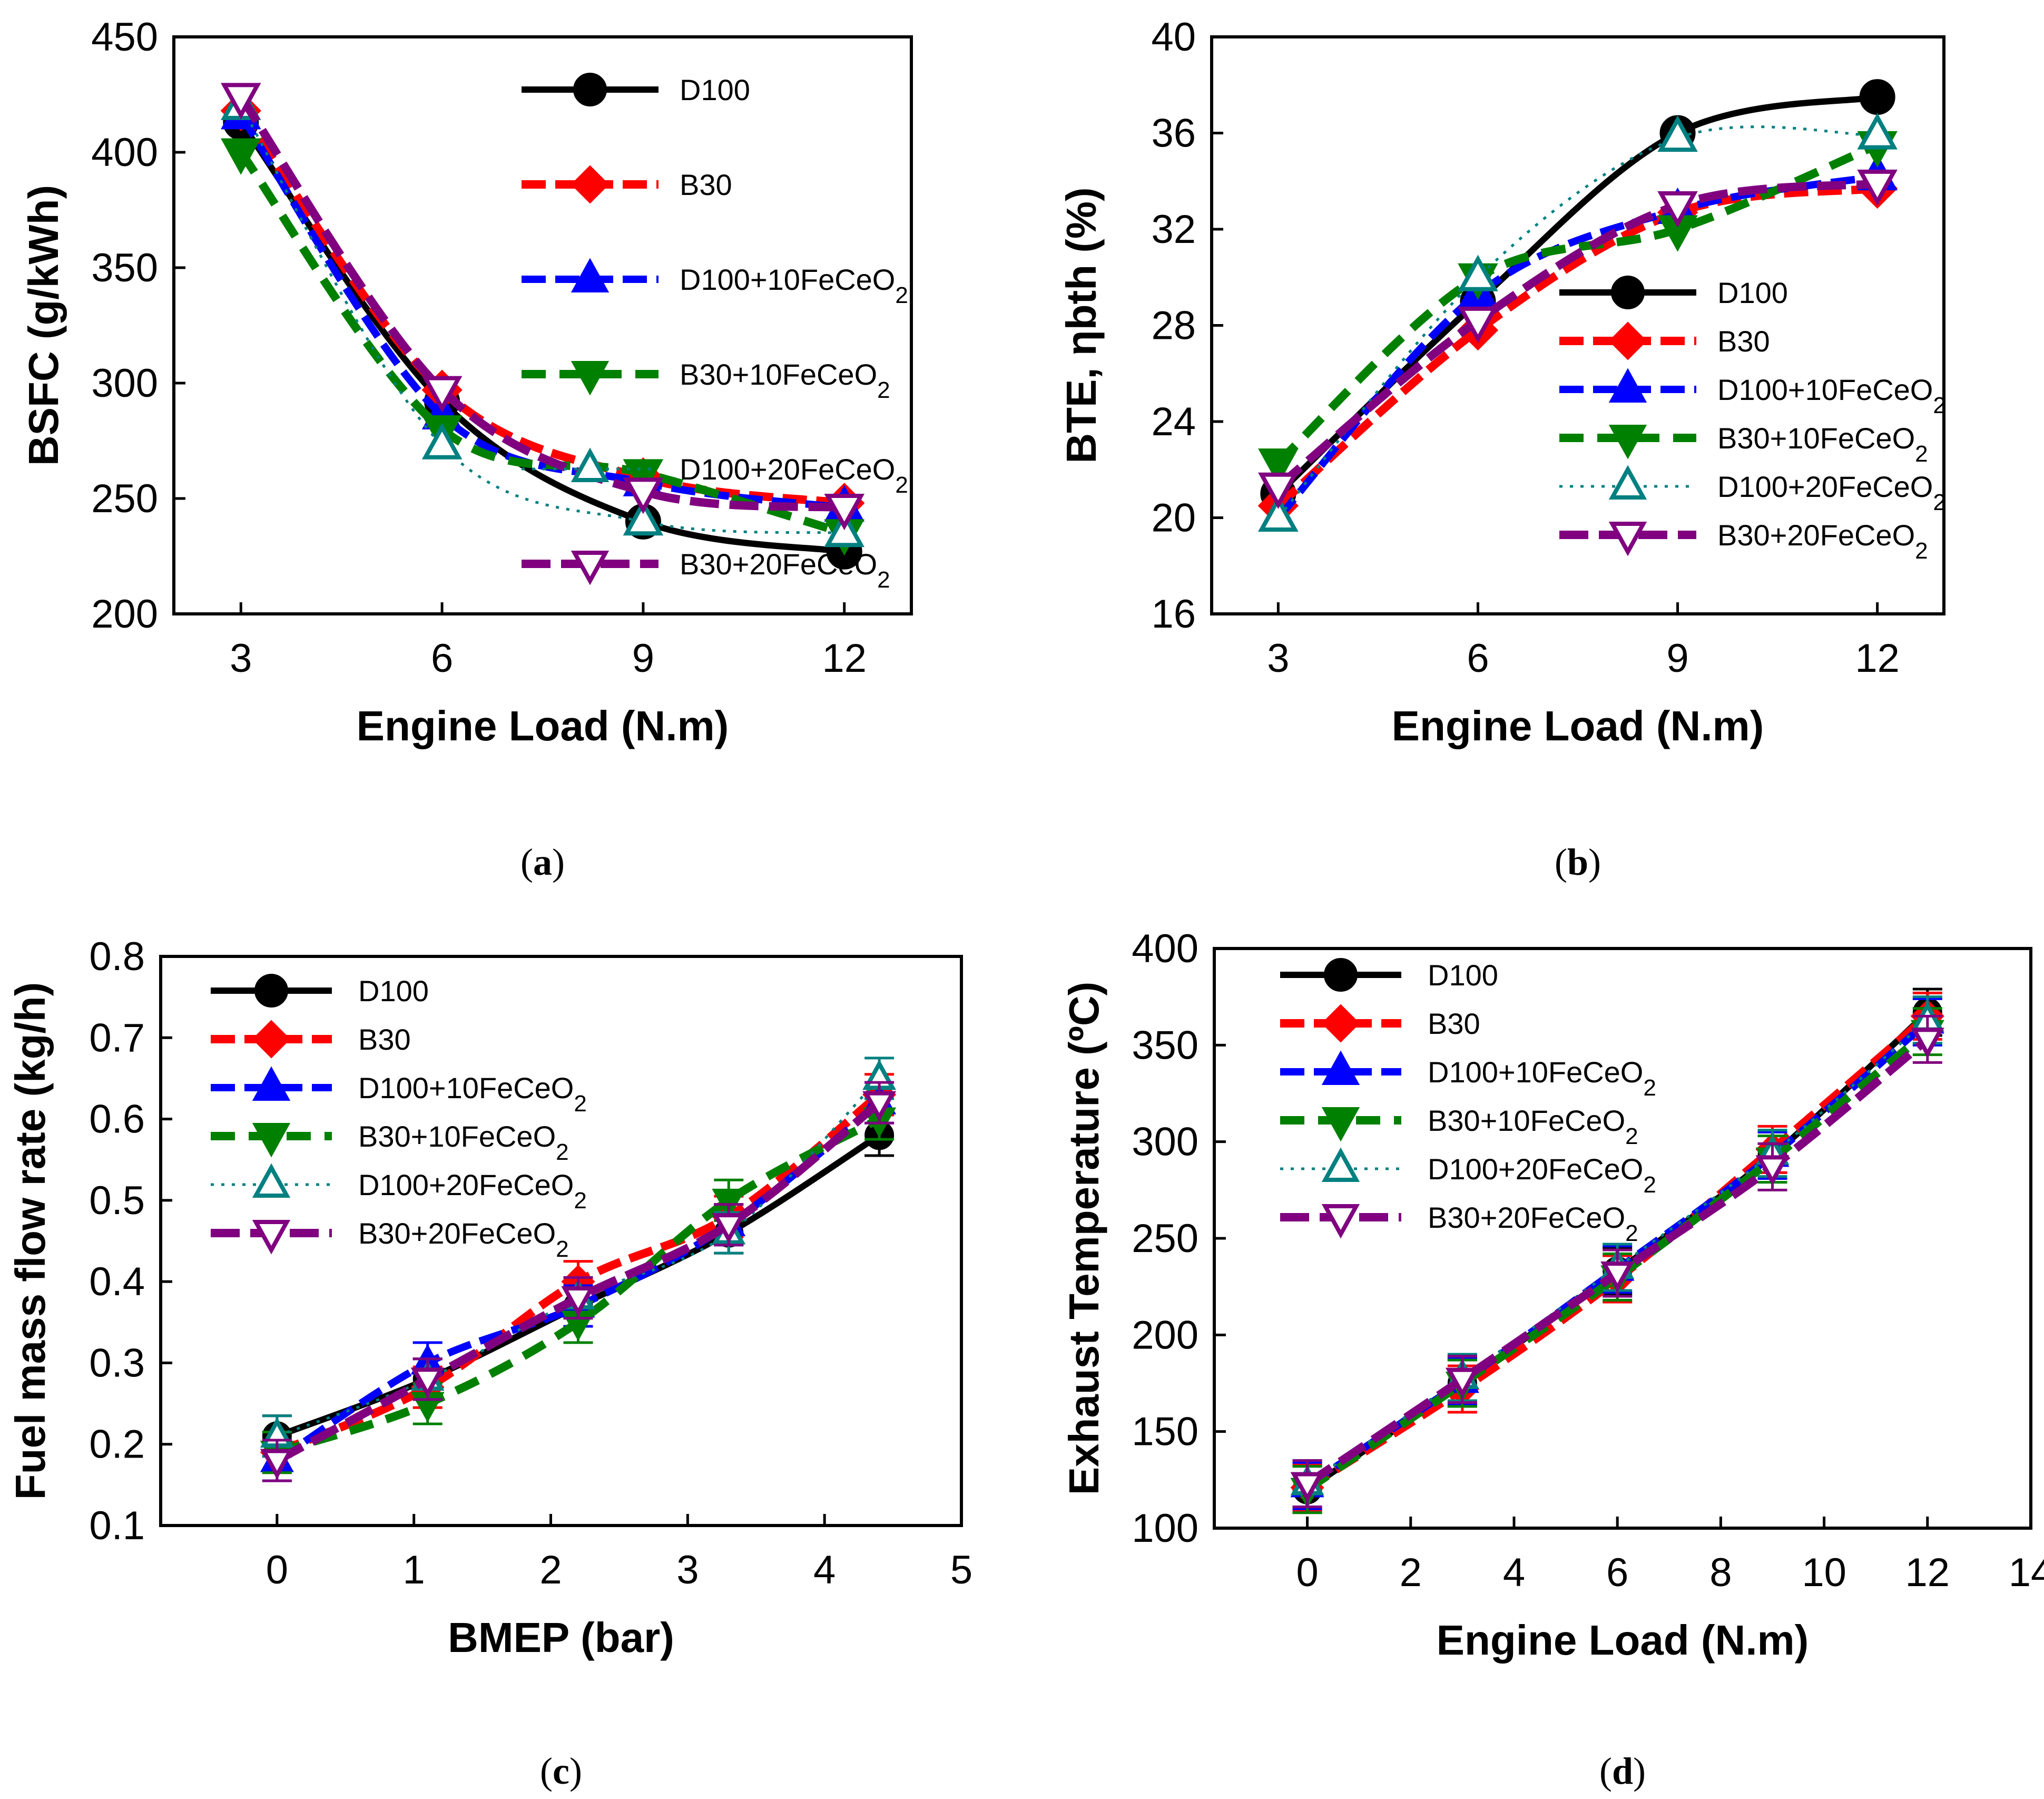 The width and height of the screenshot is (2044, 1799). Describe the element at coordinates (117, 1525) in the screenshot. I see `y-tick-label: 0.1` at that location.